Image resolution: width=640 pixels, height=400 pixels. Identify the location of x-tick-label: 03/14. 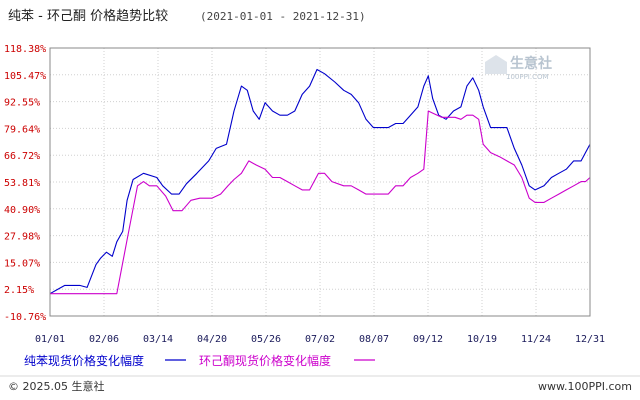
(158, 339).